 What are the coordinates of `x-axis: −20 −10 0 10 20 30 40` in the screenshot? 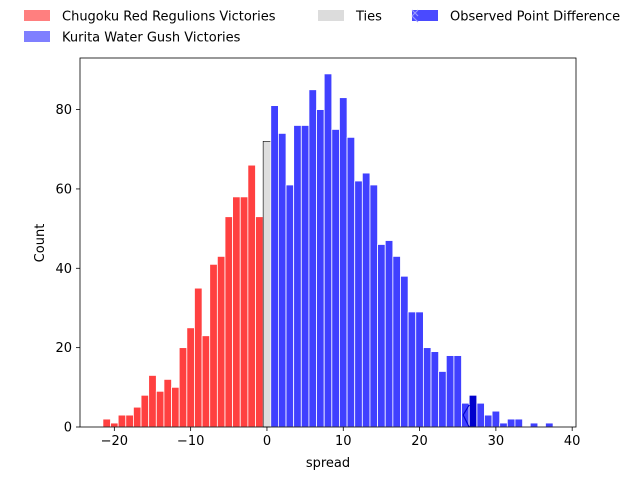 It's located at (341, 438).